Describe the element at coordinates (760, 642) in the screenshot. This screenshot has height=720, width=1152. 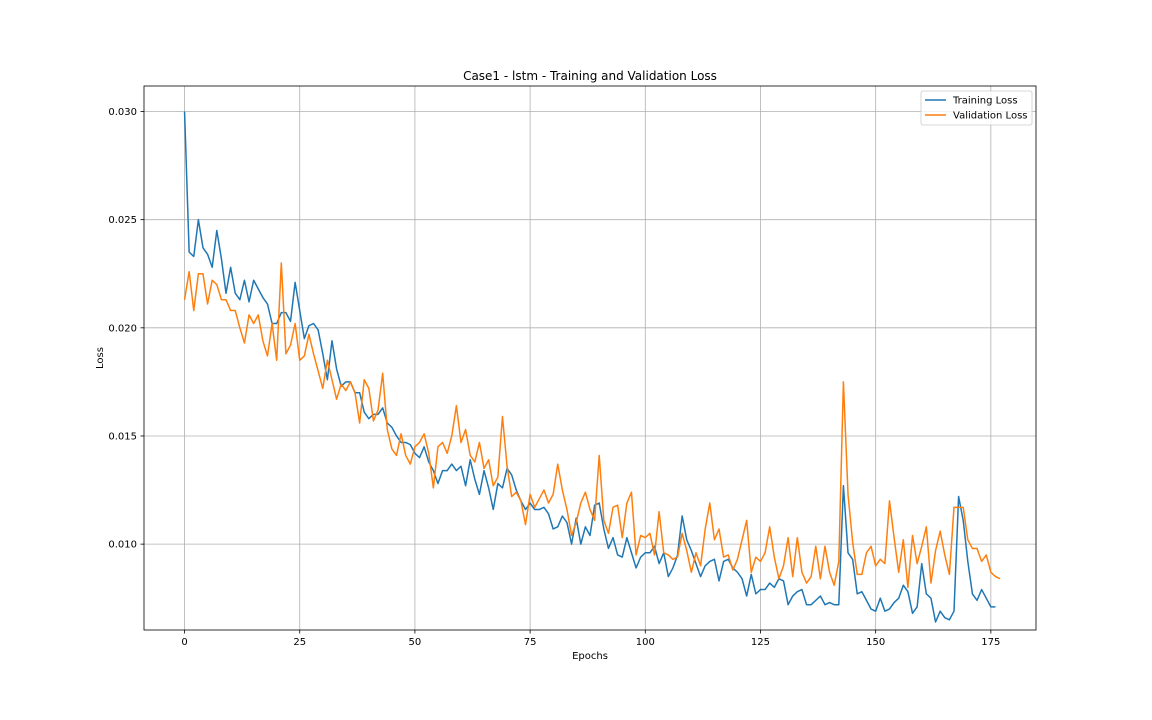
I see `x-tick-label: 125` at that location.